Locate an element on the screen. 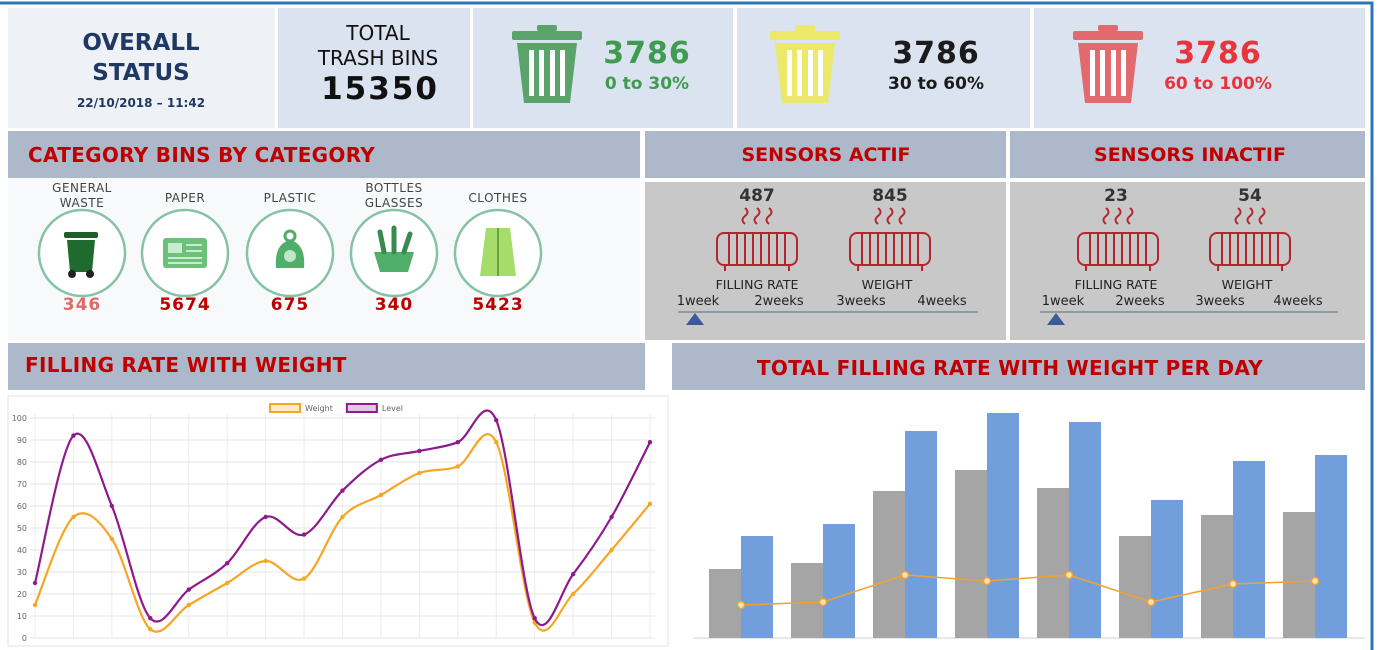 Image resolution: width=1380 pixels, height=650 pixels. level-range: 30 to 60% is located at coordinates (936, 84).